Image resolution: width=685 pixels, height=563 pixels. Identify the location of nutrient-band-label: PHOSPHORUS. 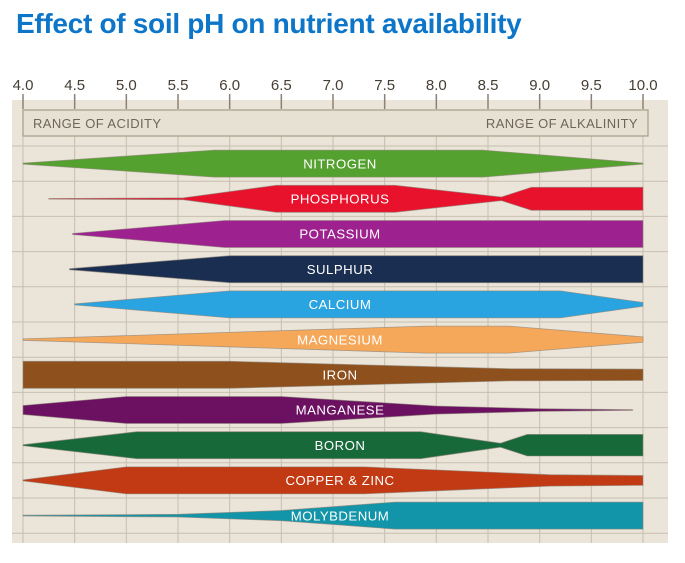
(340, 199).